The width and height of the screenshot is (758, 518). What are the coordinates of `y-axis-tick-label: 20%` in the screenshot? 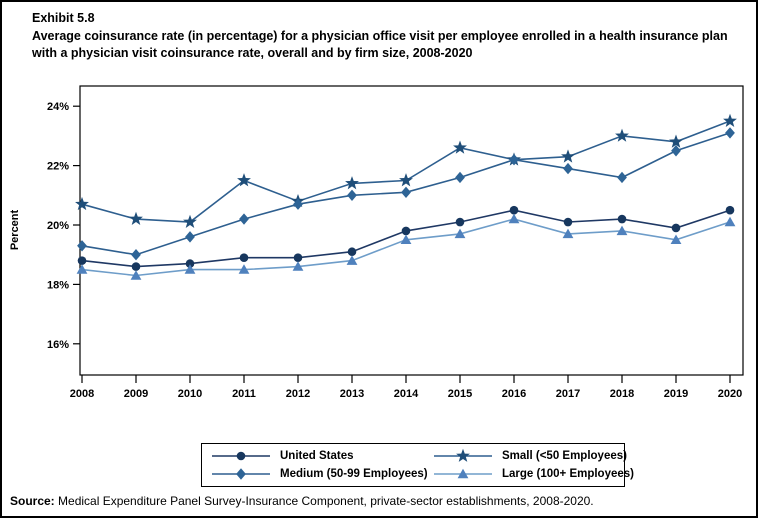 It's located at (58, 226).